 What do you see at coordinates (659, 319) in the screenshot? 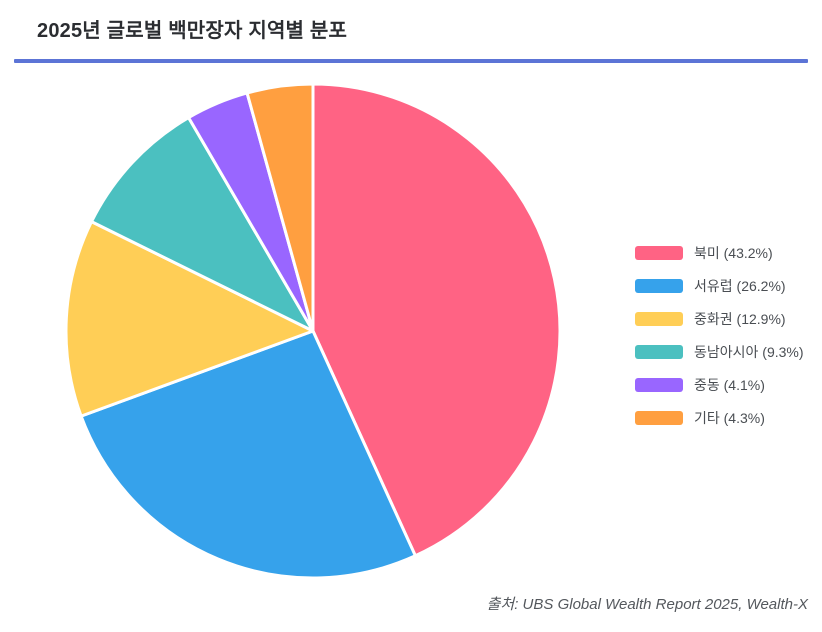
I see `legend-swatch-greater-china` at bounding box center [659, 319].